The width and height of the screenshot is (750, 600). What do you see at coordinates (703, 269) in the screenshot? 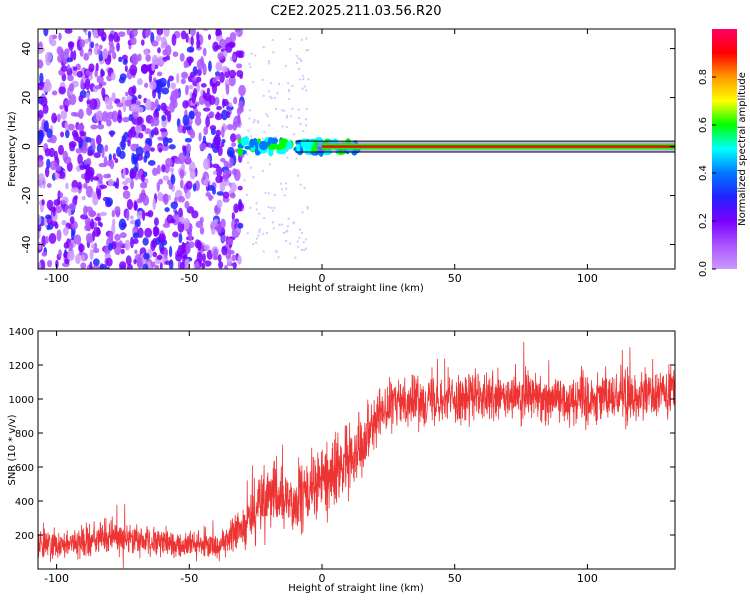
I see `colorbar-tick-label: 0.0` at bounding box center [703, 269].